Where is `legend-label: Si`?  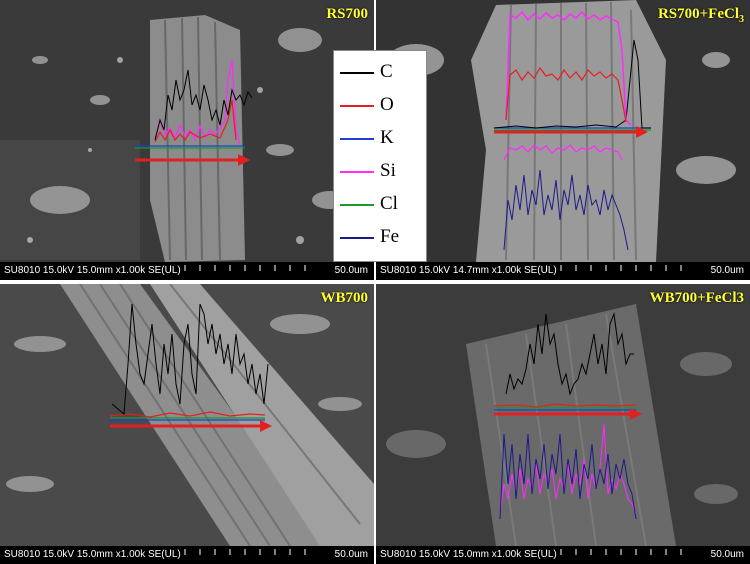
legend-label: Si is located at coordinates (388, 170).